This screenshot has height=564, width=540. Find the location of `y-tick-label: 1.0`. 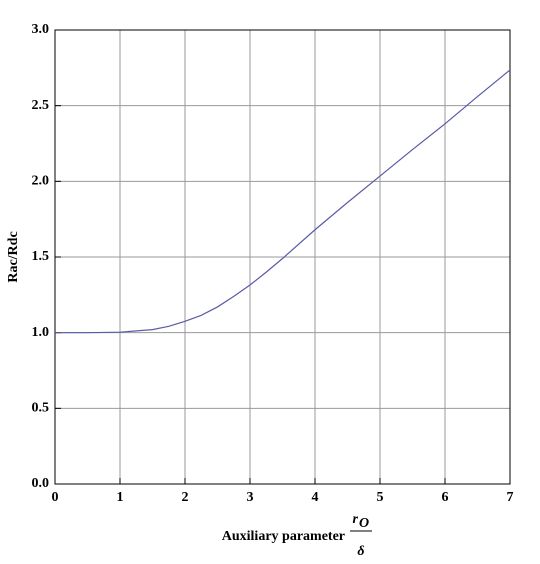

y-tick-label: 1.0 is located at coordinates (41, 332).